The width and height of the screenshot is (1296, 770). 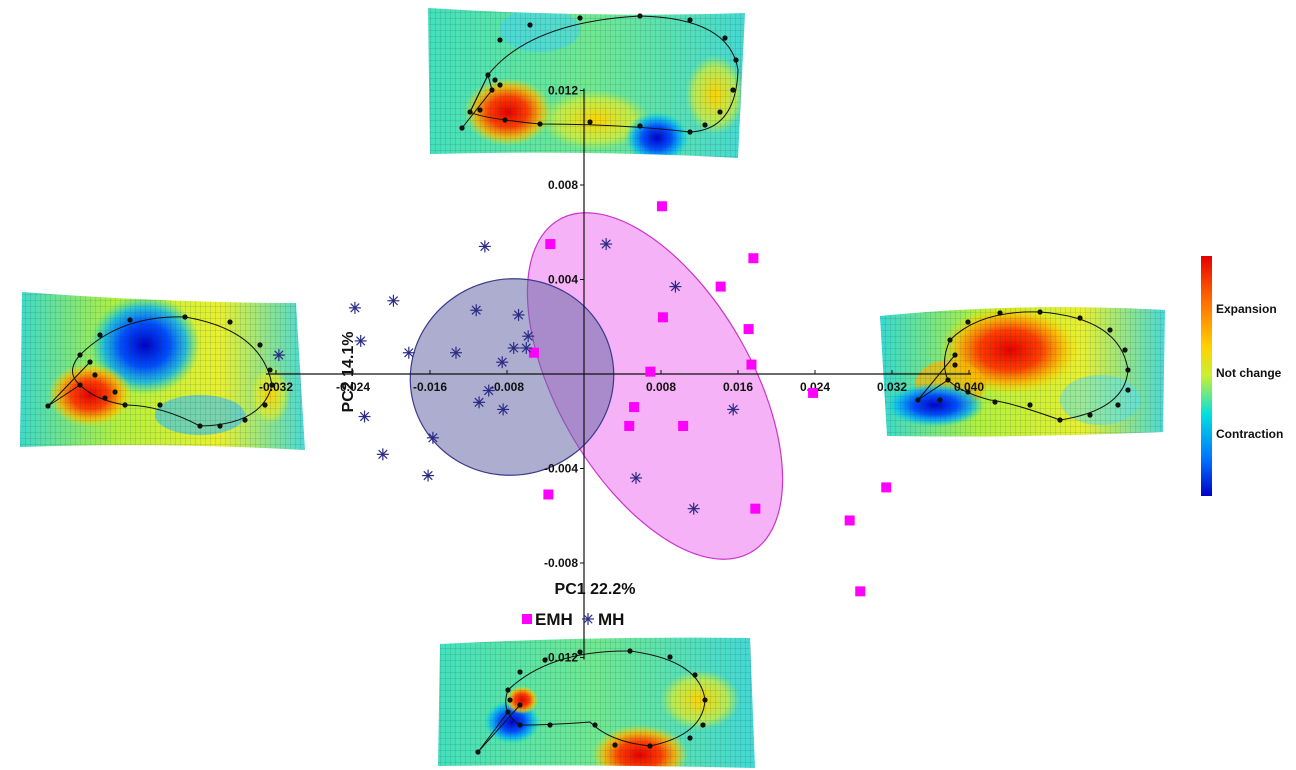 What do you see at coordinates (276, 387) in the screenshot?
I see `x-tick-label-0: -0.032` at bounding box center [276, 387].